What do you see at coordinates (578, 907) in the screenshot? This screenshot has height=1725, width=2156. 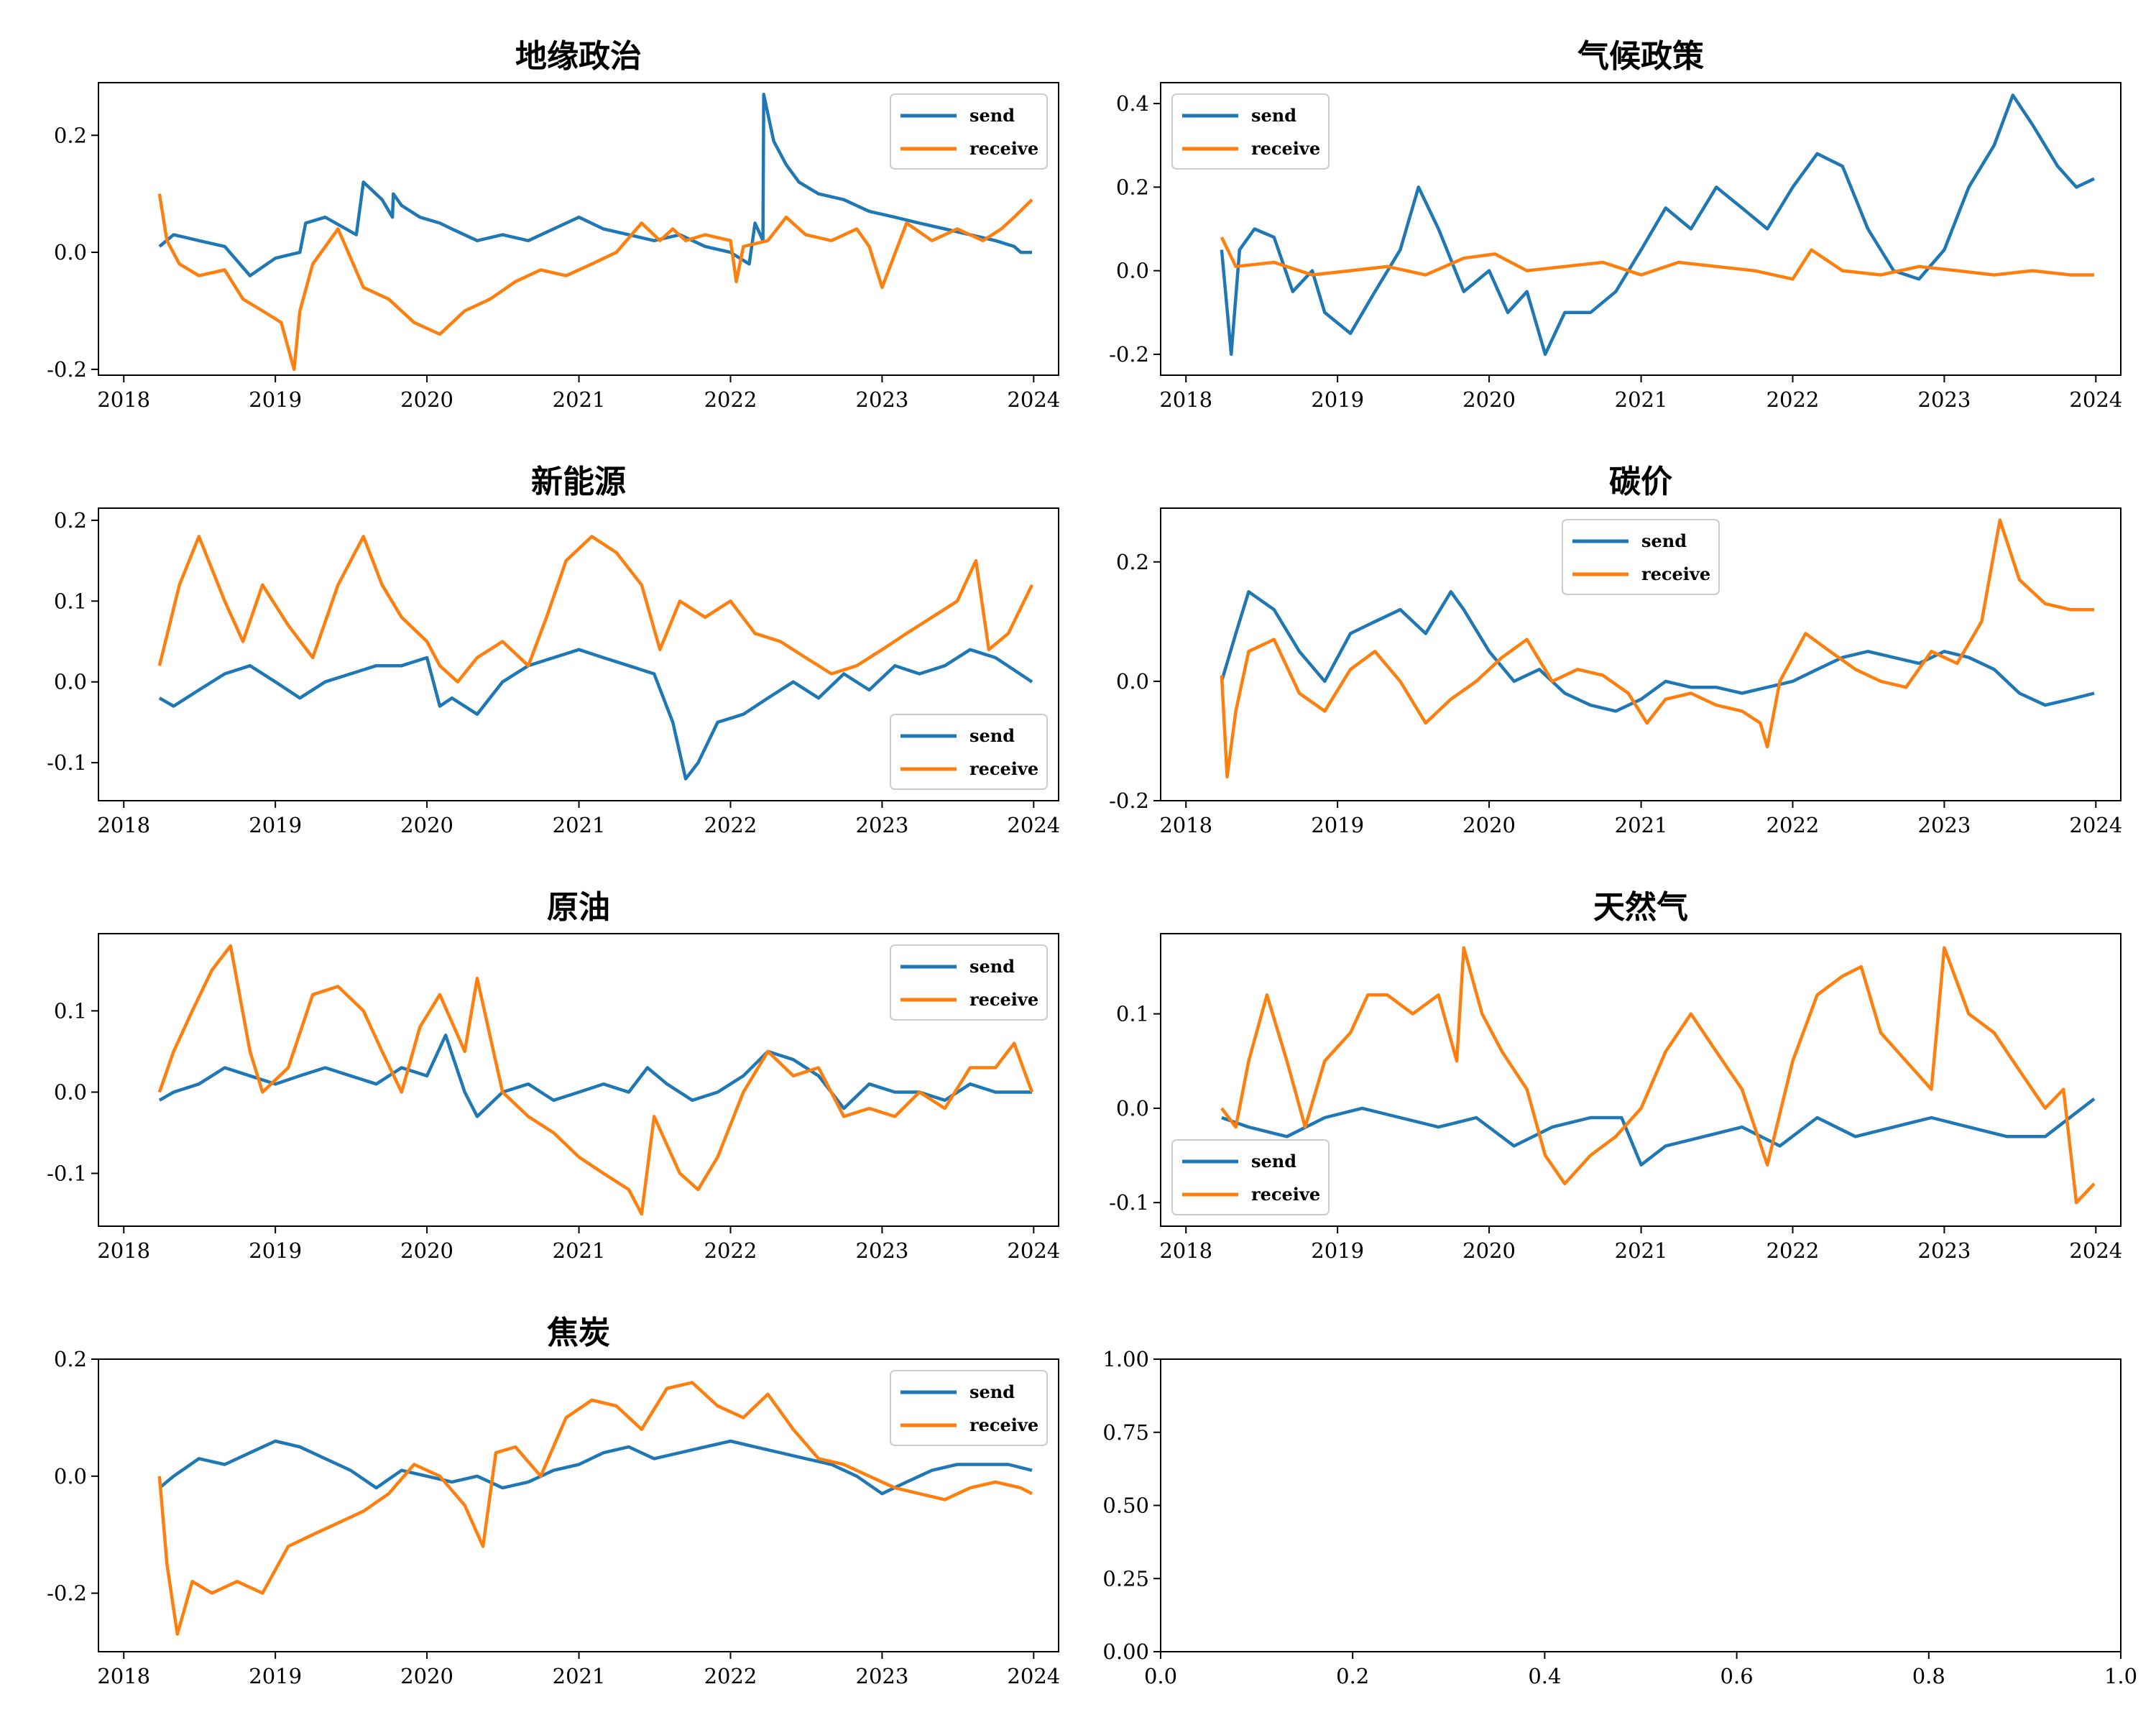 I see `subplot-title: 原油` at bounding box center [578, 907].